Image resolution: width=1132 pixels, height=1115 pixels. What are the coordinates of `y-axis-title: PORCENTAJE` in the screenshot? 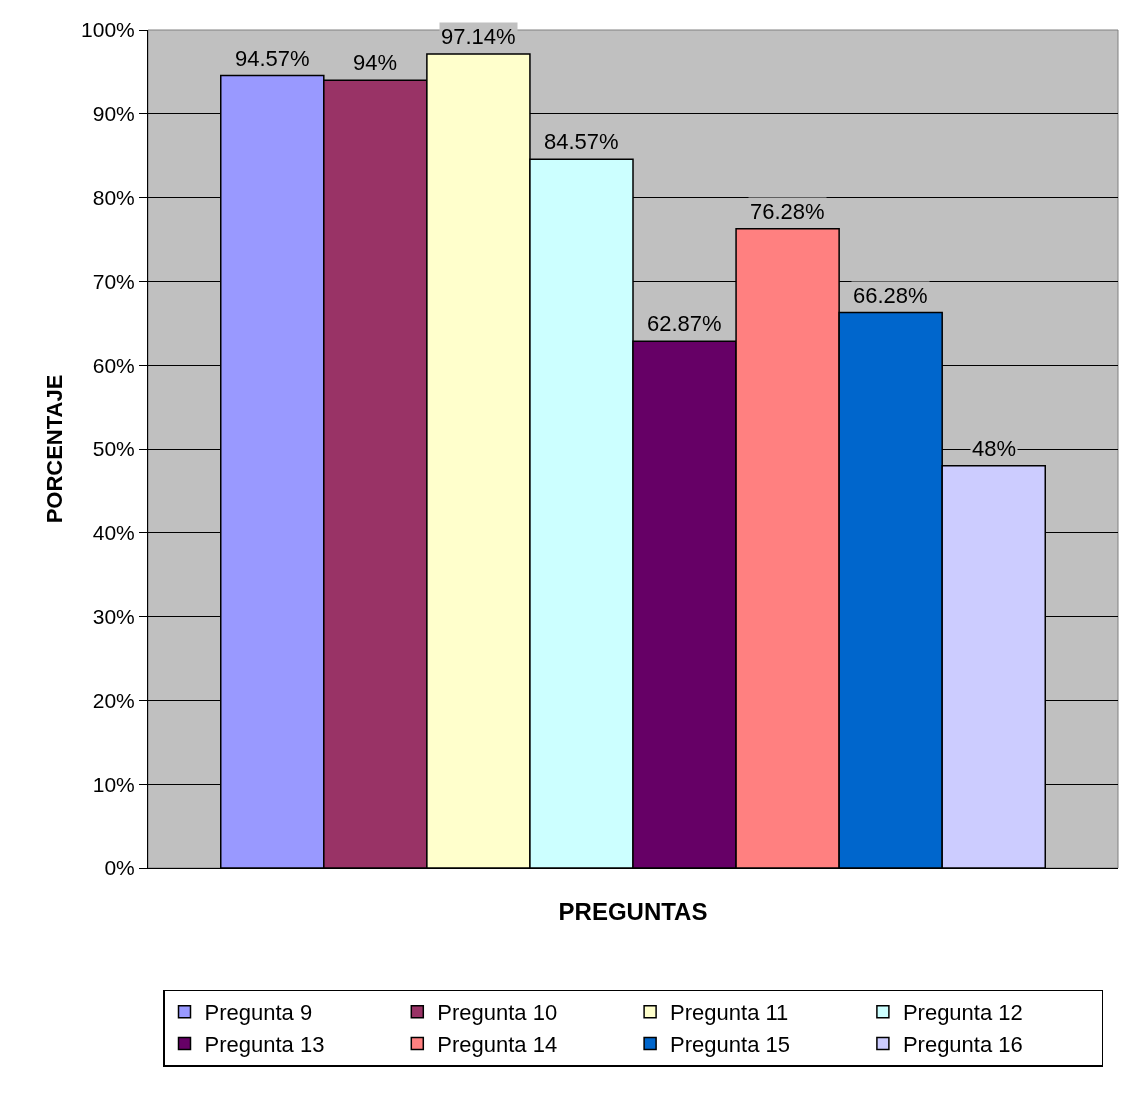 It's located at (54, 449).